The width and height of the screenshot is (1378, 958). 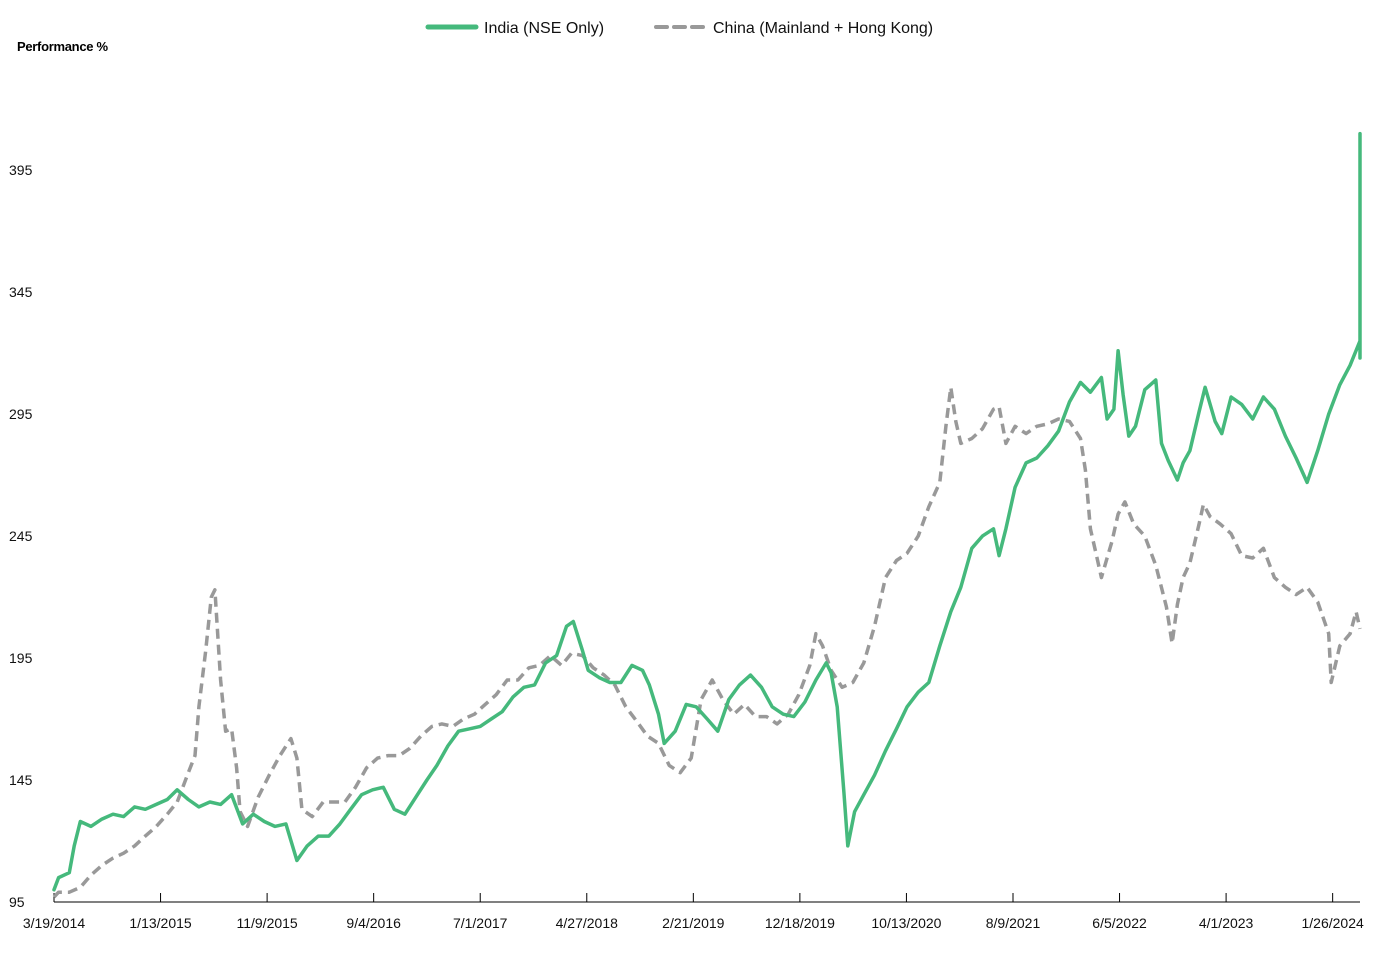 What do you see at coordinates (693, 923) in the screenshot?
I see `x-tick-label: 2/21/2019` at bounding box center [693, 923].